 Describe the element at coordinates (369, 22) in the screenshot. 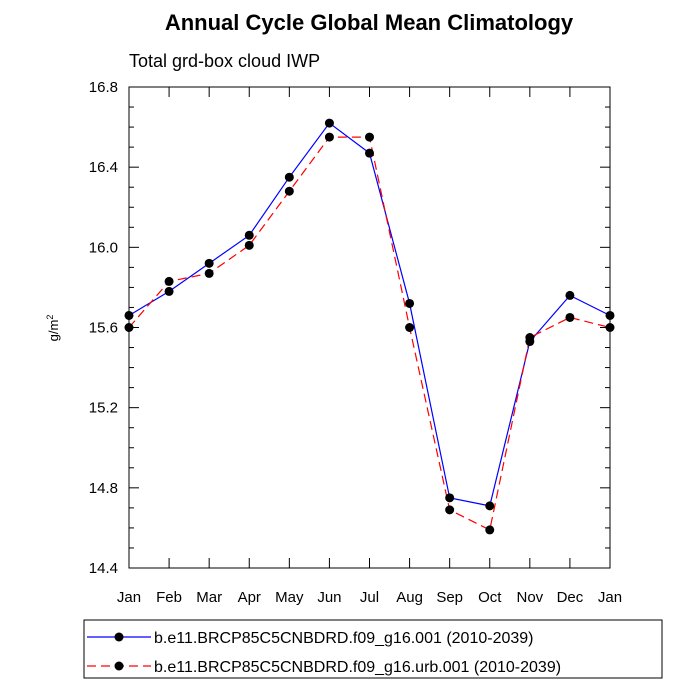

I see `chart-title: Annual Cycle Global Mean Climatology` at that location.